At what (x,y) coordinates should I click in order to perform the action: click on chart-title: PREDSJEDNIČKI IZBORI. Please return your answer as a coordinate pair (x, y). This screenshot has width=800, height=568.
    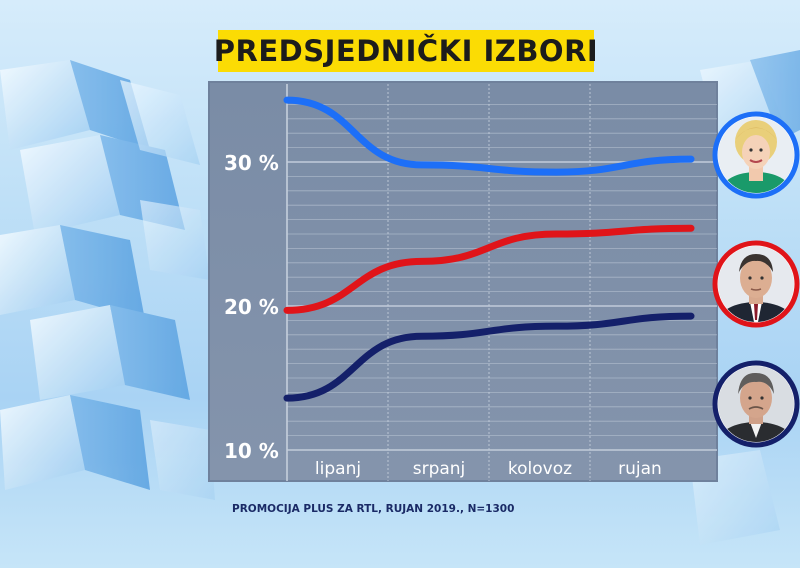
    Looking at the image, I should click on (406, 51).